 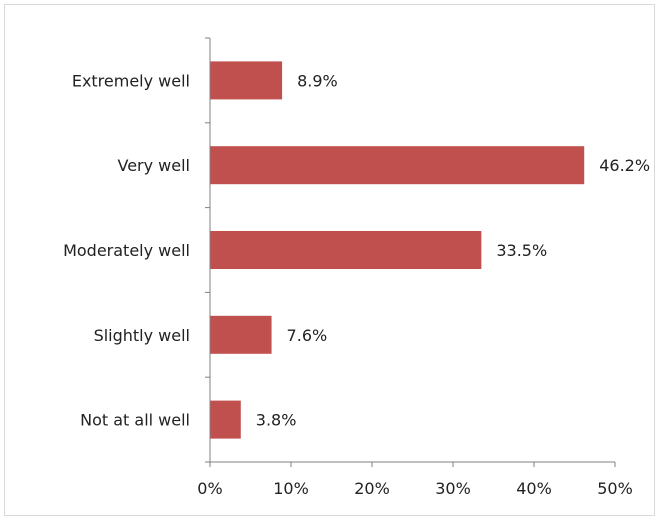 I want to click on x-tick-label: 0%, so click(x=209, y=488).